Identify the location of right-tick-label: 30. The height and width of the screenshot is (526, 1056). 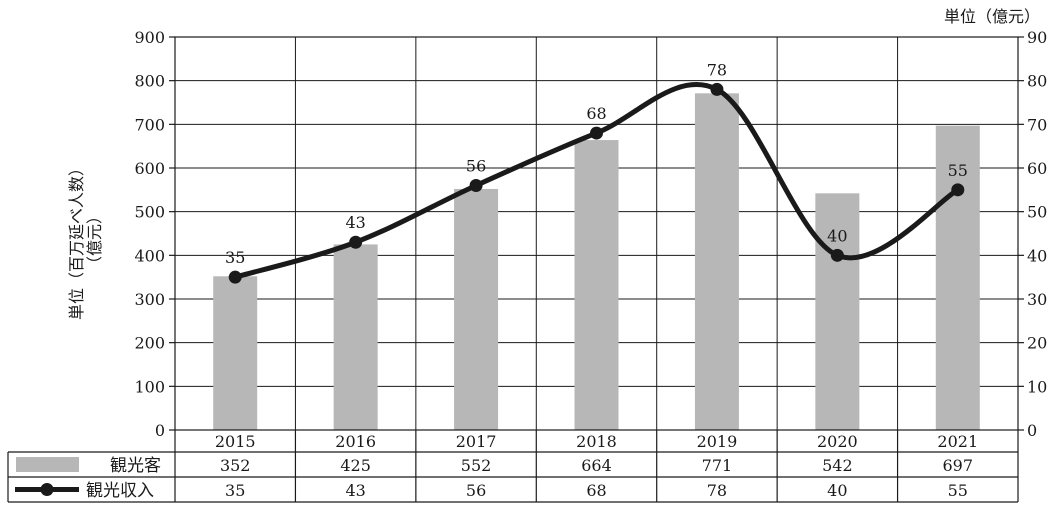
(1037, 299).